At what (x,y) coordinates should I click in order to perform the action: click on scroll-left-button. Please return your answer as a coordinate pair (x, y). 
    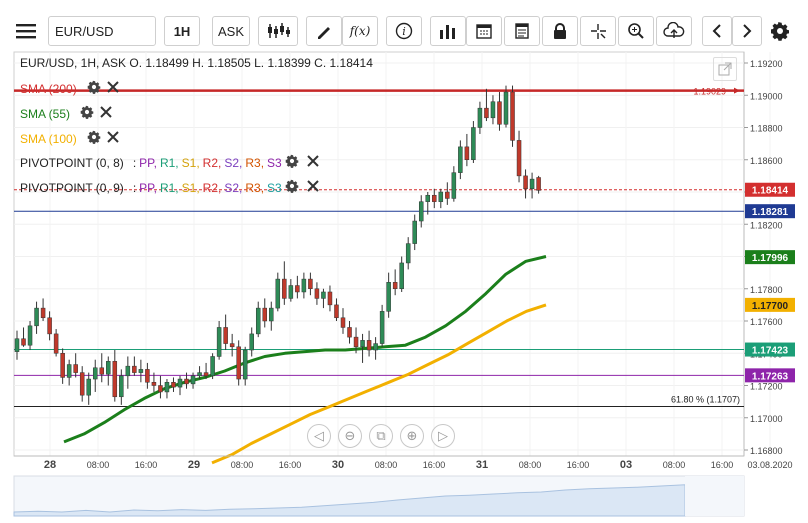
    Looking at the image, I should click on (717, 31).